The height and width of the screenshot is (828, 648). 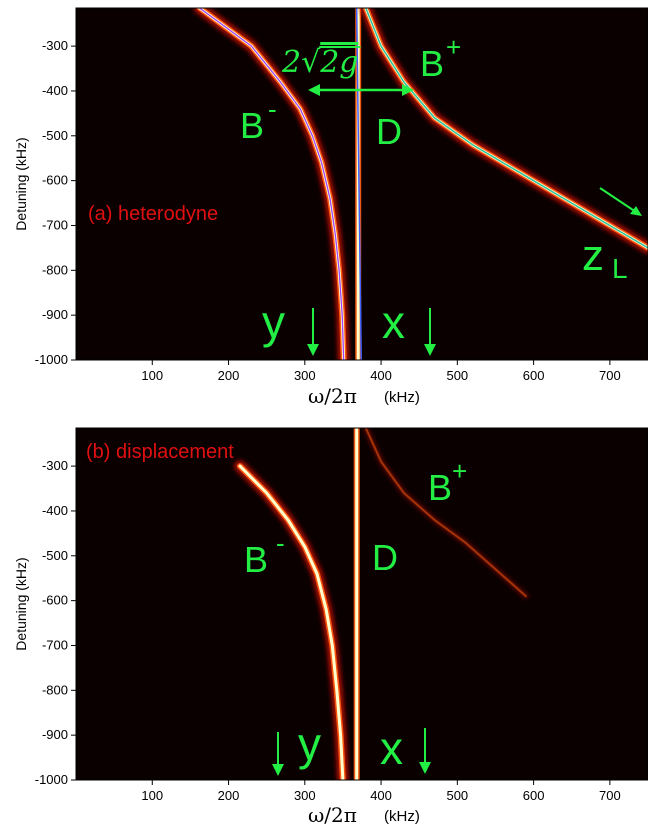 What do you see at coordinates (620, 201) in the screenshot?
I see `panel-a-zl-arrow` at bounding box center [620, 201].